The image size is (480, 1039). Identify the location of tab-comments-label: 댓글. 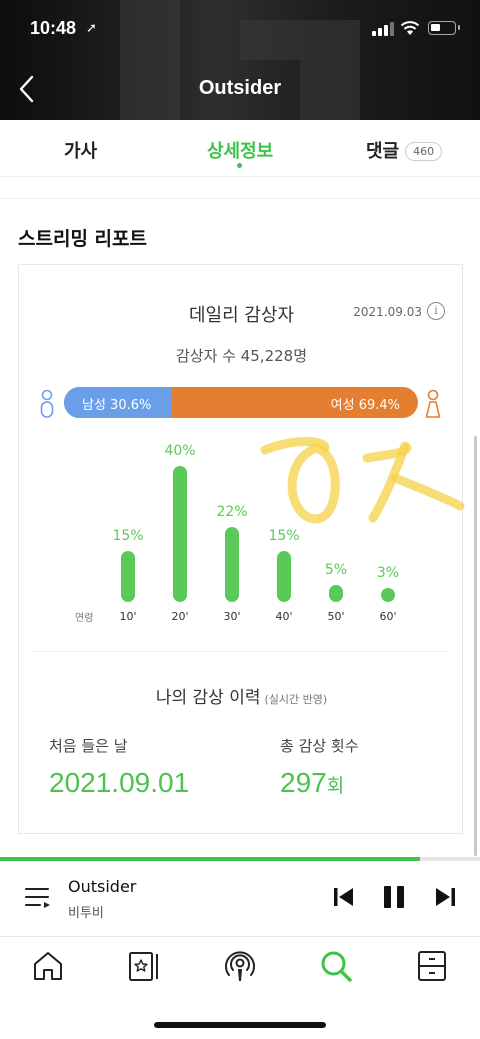
(383, 151).